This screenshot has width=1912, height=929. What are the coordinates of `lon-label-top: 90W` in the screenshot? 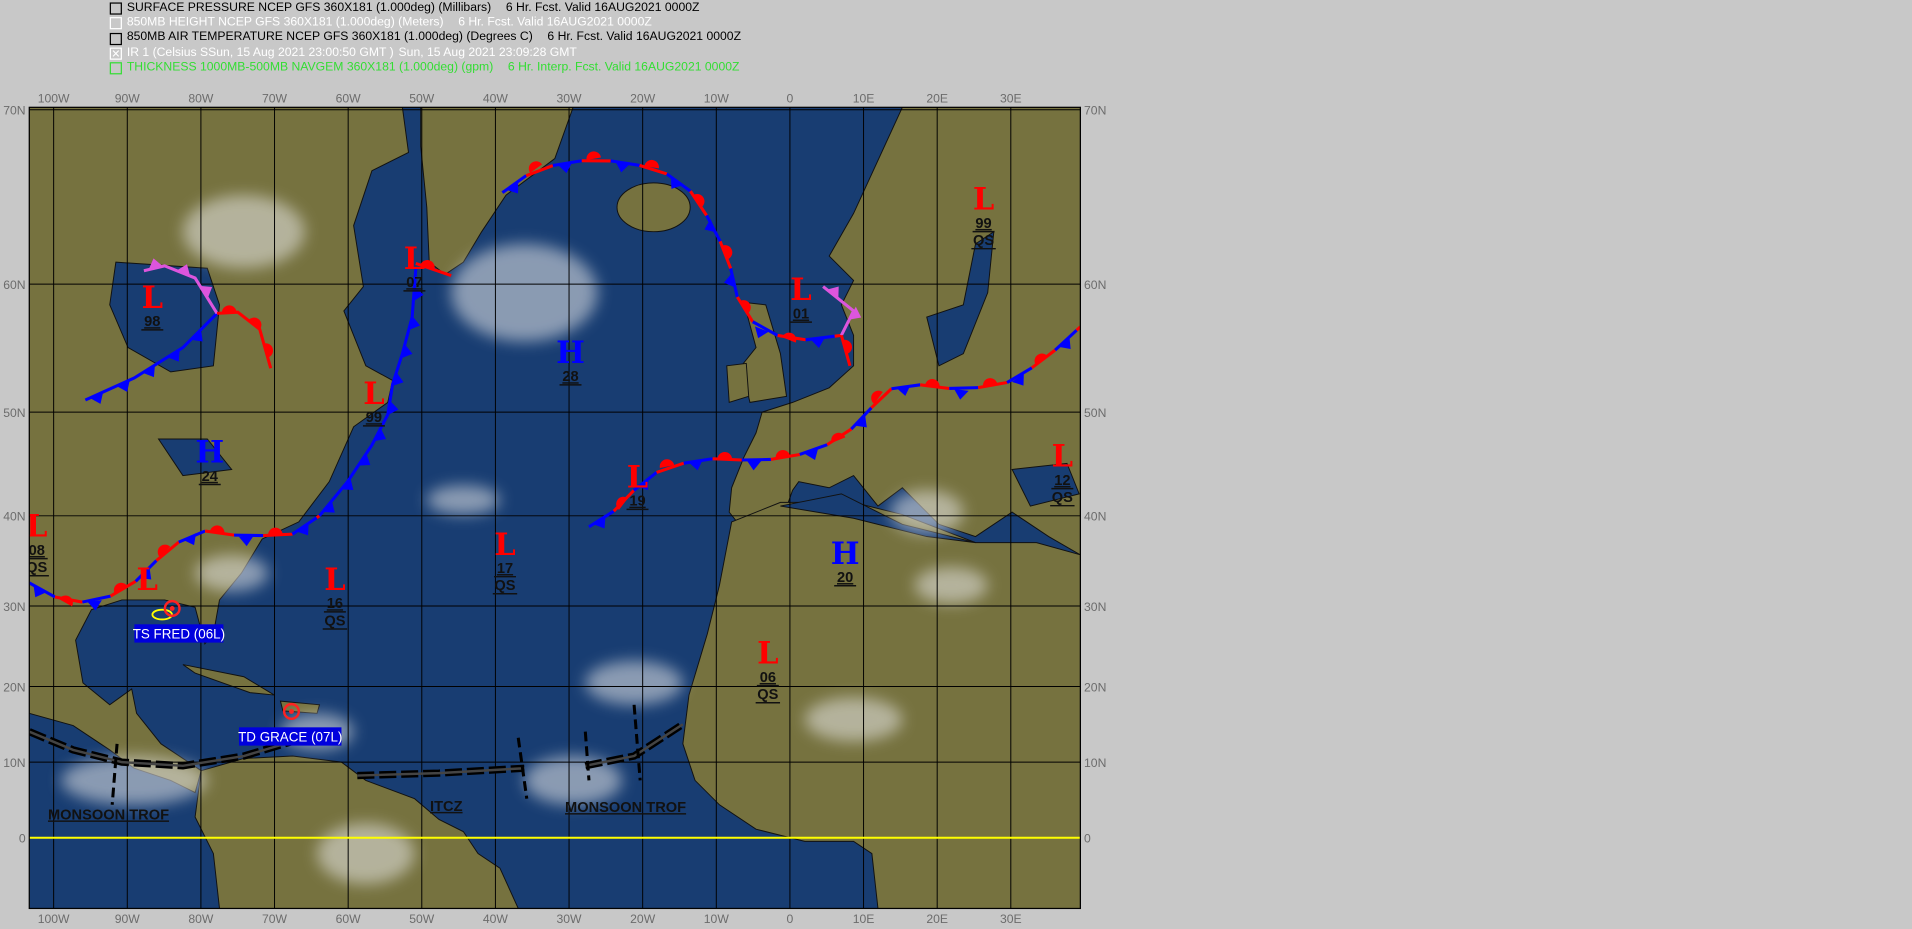 It's located at (128, 98).